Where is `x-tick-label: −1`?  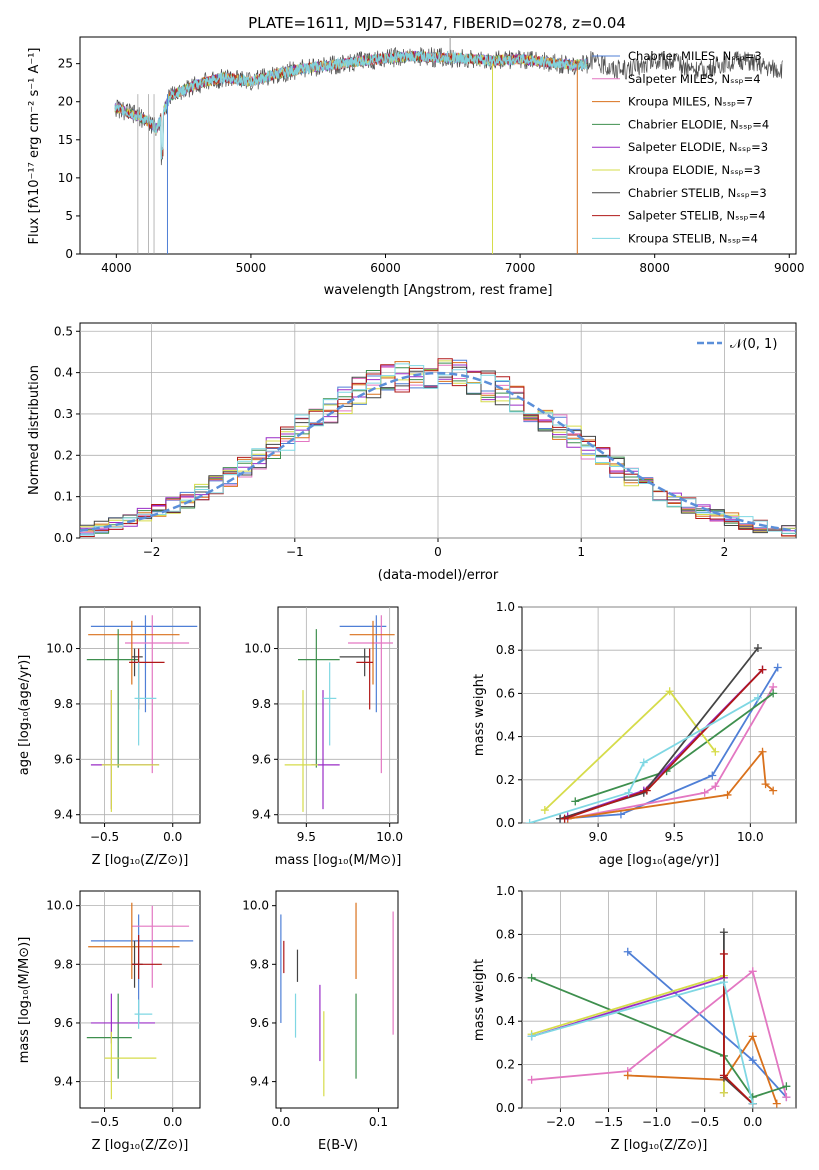 x-tick-label: −1 is located at coordinates (295, 552).